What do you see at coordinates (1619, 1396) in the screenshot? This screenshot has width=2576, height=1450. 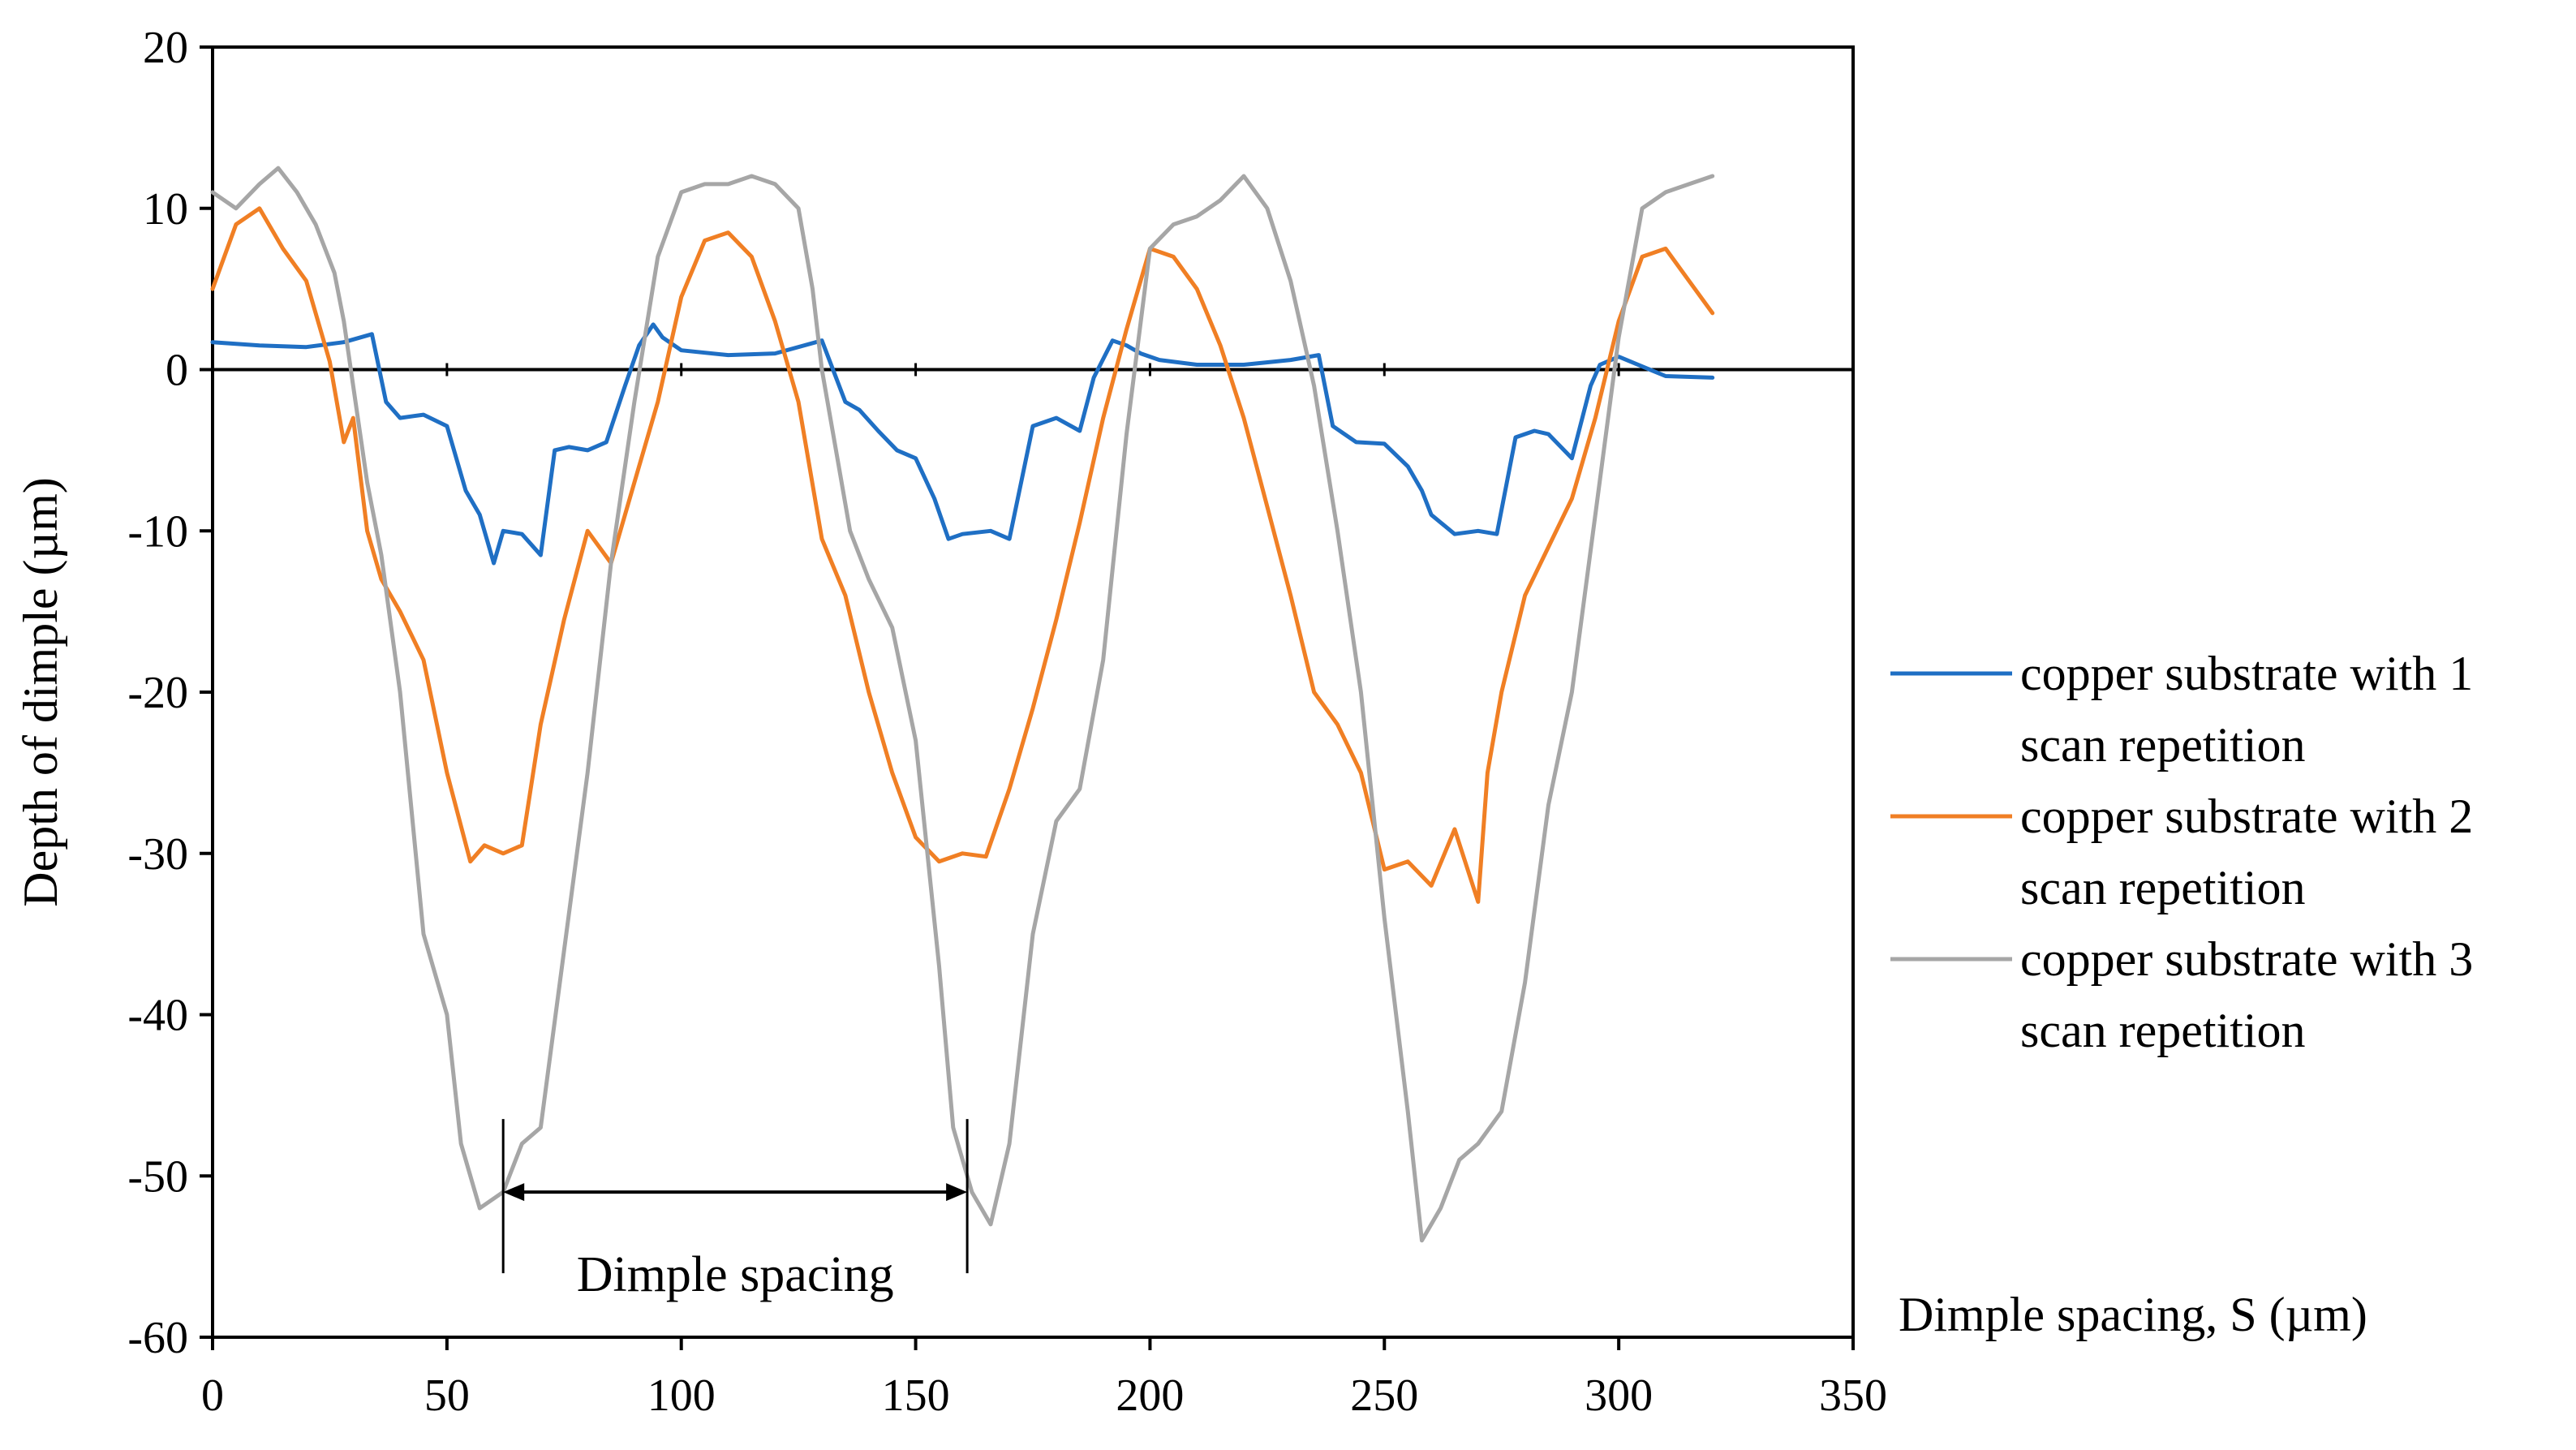 I see `x-tick-label: 300` at bounding box center [1619, 1396].